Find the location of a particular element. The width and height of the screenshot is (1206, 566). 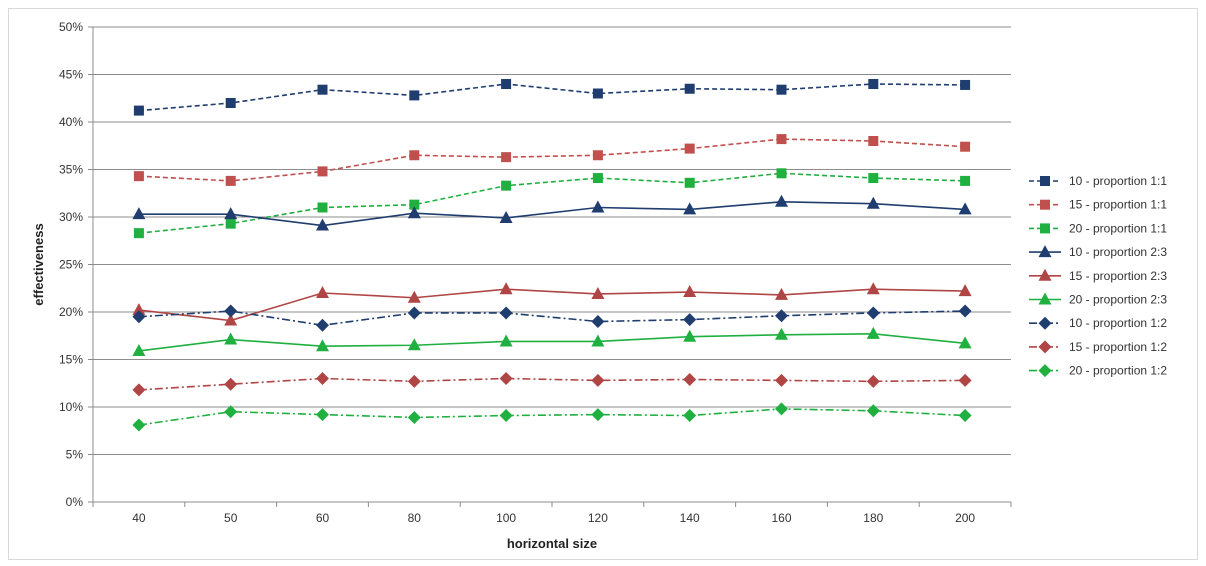

y-tick-label: 20% is located at coordinates (71, 312).